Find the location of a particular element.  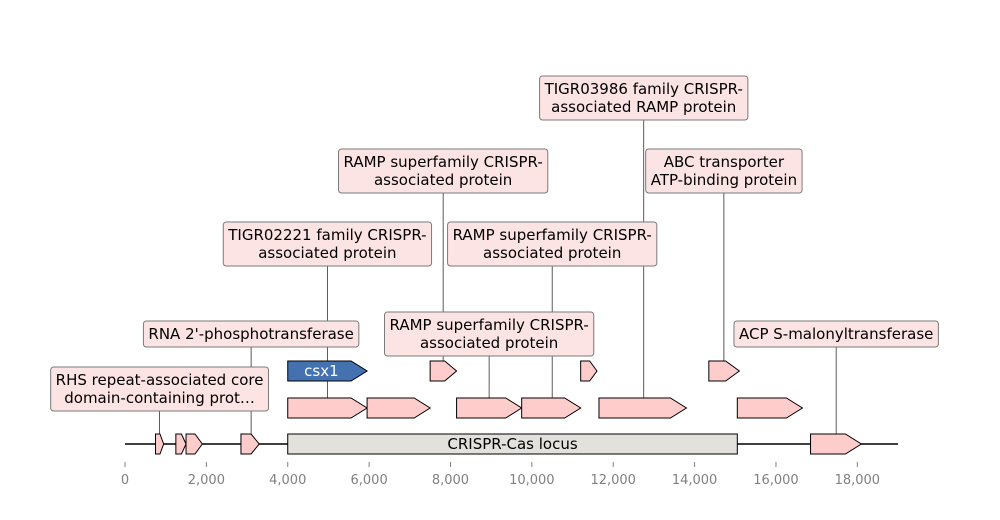

annotation-text: ATP-binding protein is located at coordinates (724, 180).